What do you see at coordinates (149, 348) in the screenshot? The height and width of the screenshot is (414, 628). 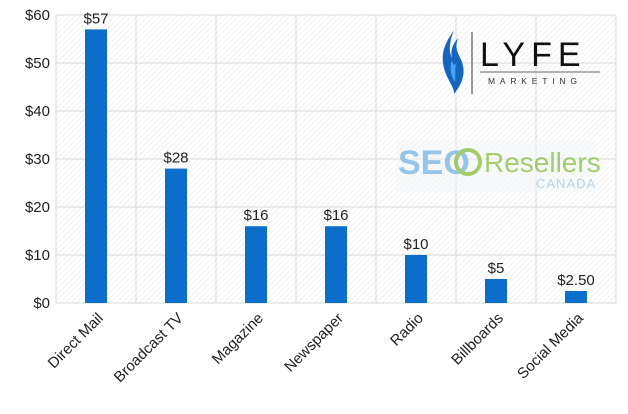 I see `category-label: Broadcast TV` at bounding box center [149, 348].